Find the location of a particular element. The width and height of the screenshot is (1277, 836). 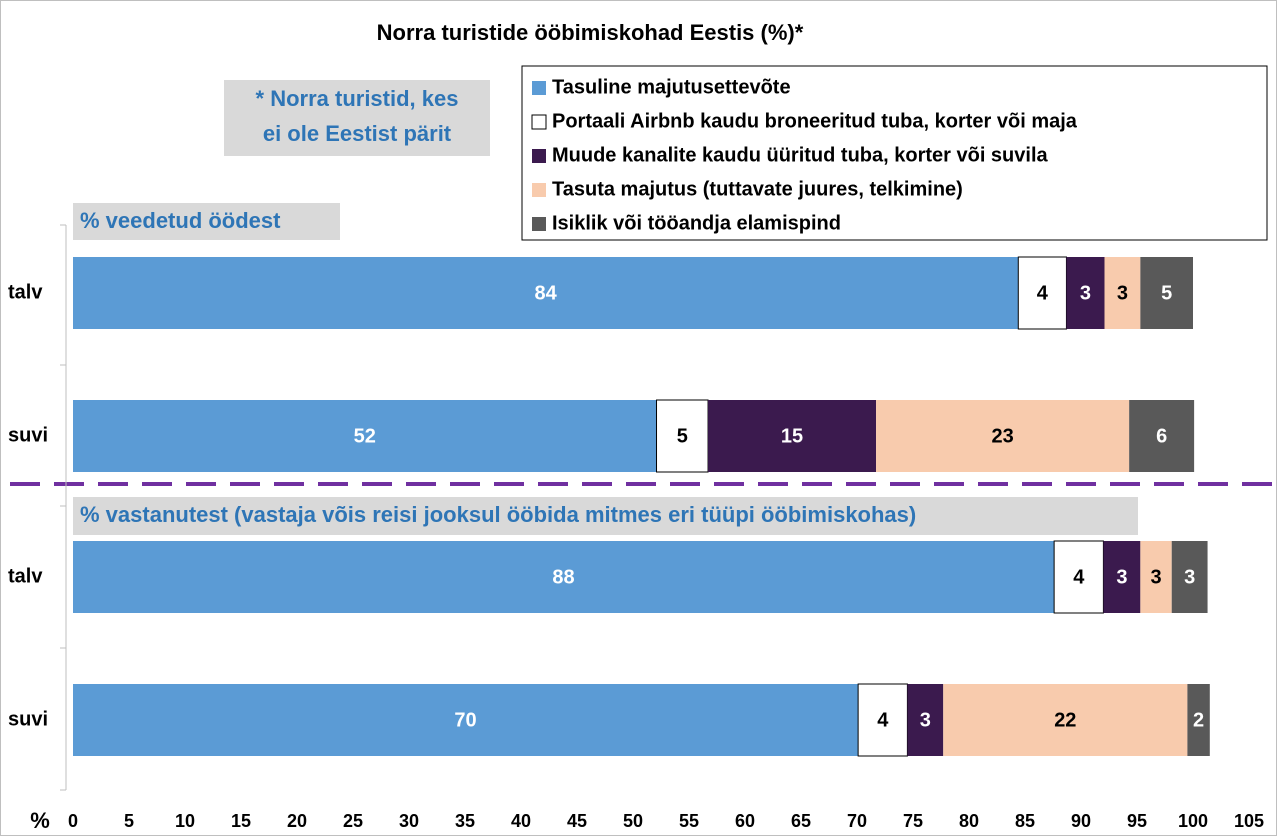

x-tick-label: 105 is located at coordinates (1249, 821).